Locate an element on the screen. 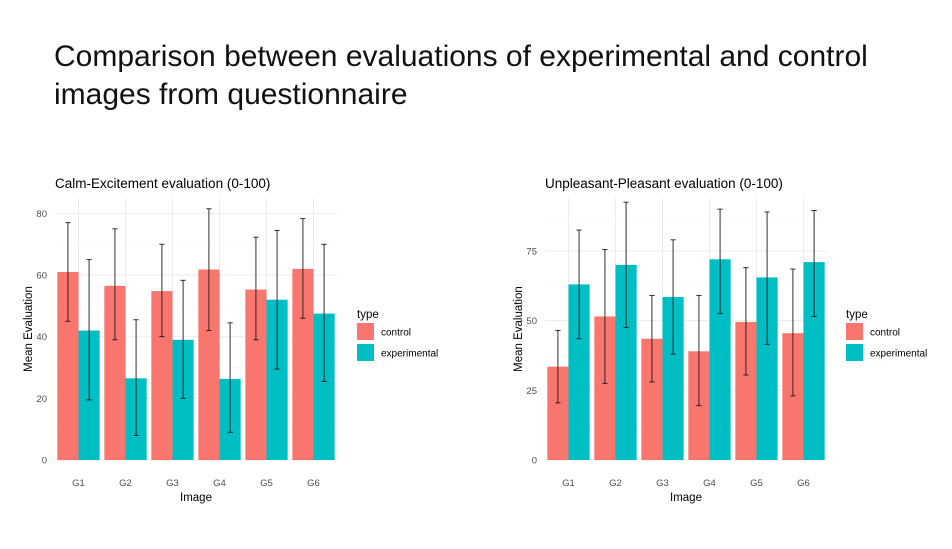 The height and width of the screenshot is (549, 952). y-tick-label: 40 is located at coordinates (41, 337).